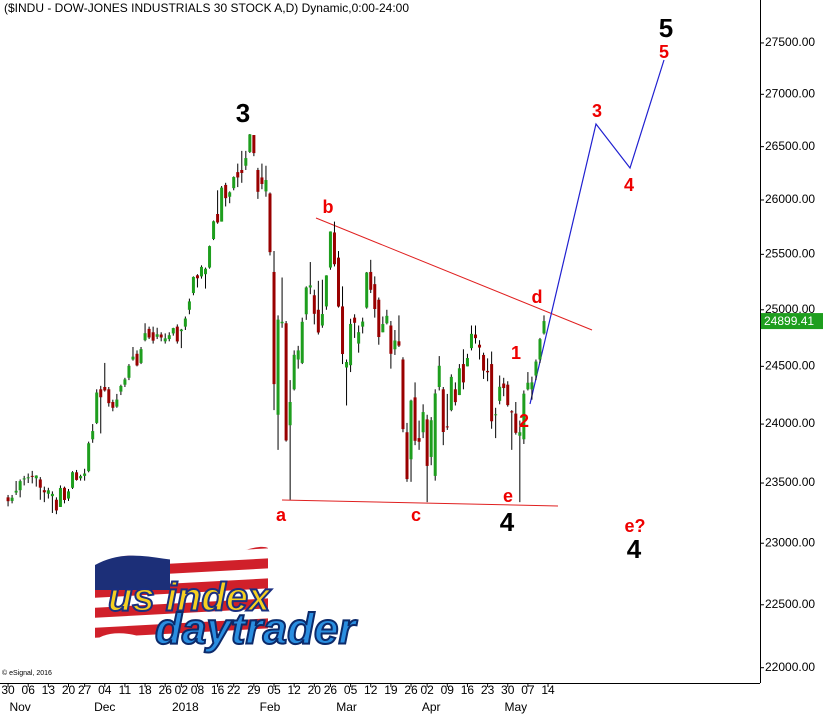 This screenshot has width=823, height=718. I want to click on wave-label: 5, so click(664, 52).